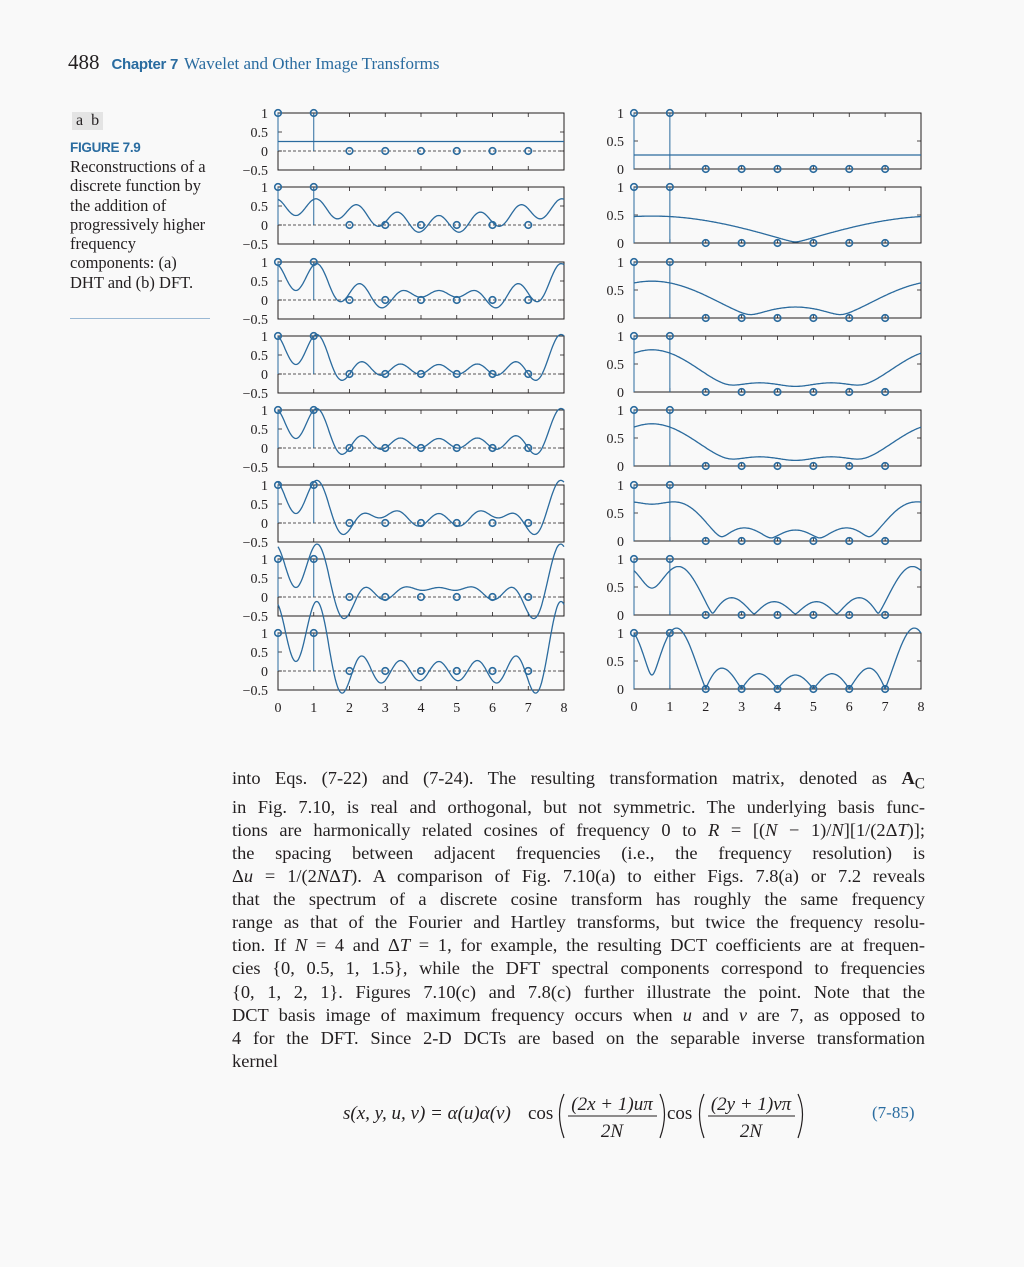 The height and width of the screenshot is (1267, 1024). What do you see at coordinates (84, 62) in the screenshot?
I see `page-number: 488` at bounding box center [84, 62].